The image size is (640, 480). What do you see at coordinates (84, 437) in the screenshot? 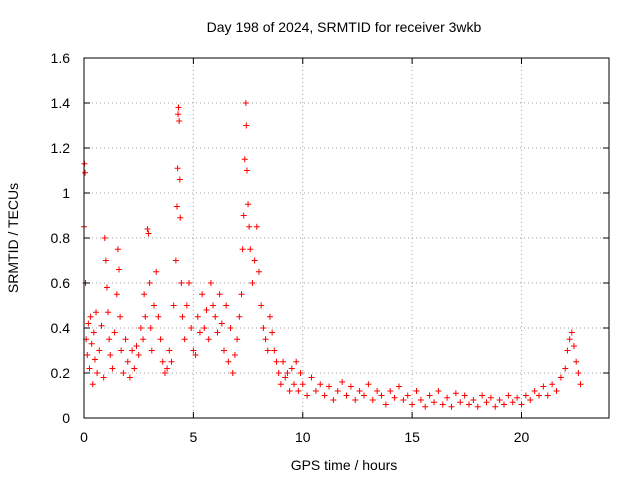
I see `x-tick-label: 0` at bounding box center [84, 437].